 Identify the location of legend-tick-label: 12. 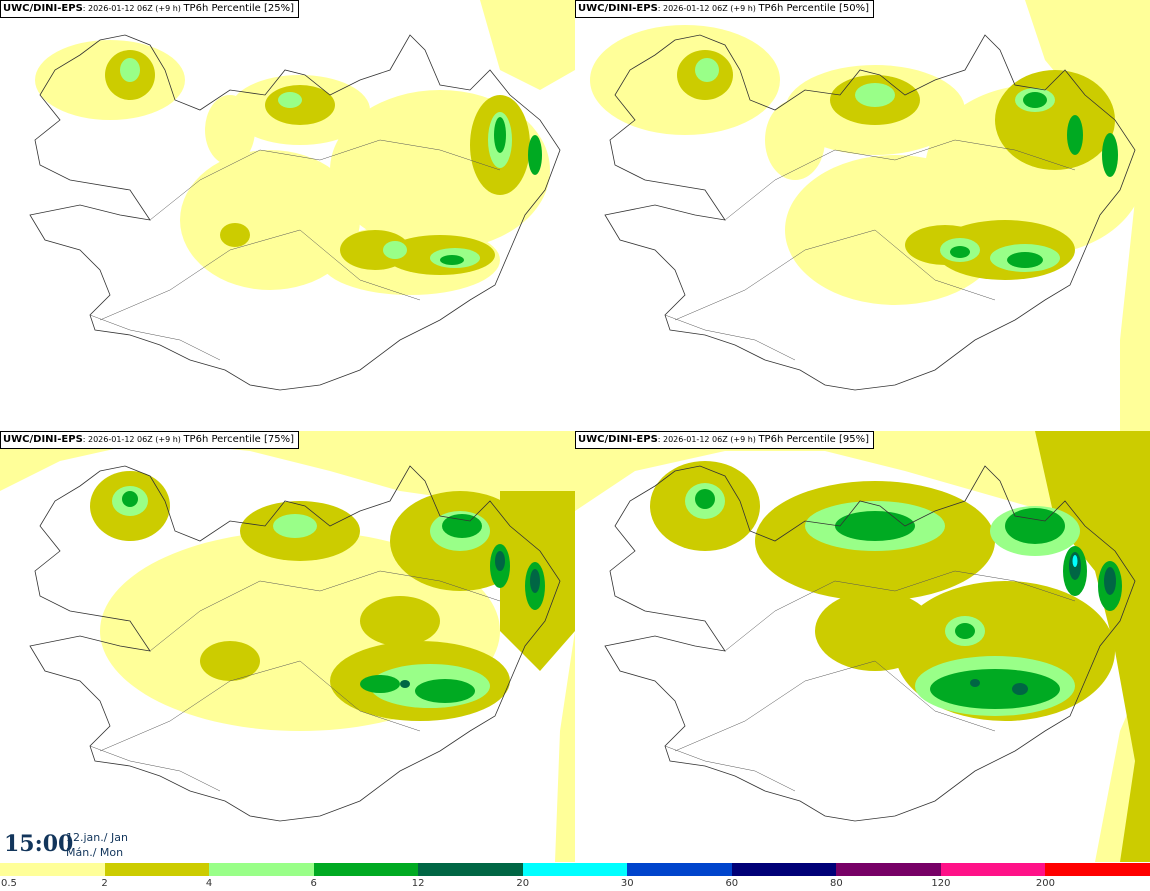
(418, 883).